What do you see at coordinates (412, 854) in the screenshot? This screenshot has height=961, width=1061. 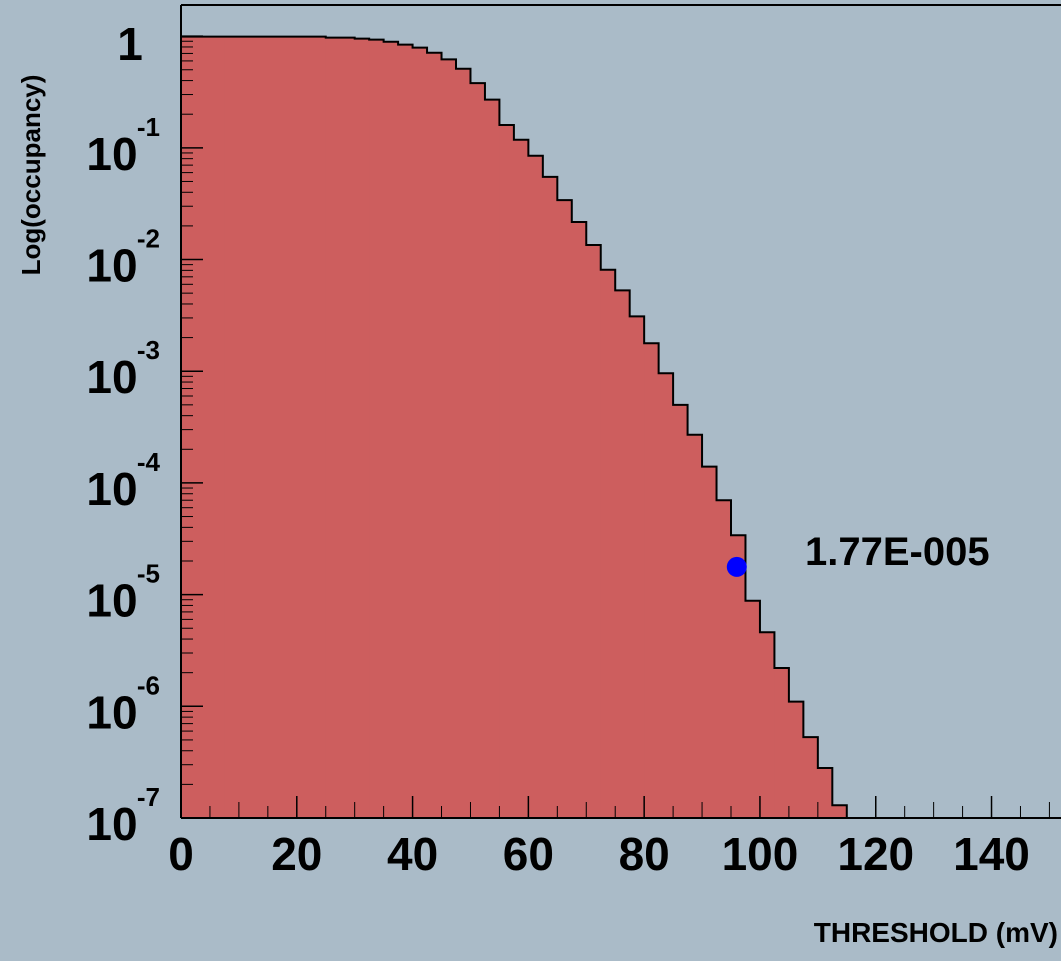 I see `x-tick-label: 40` at bounding box center [412, 854].